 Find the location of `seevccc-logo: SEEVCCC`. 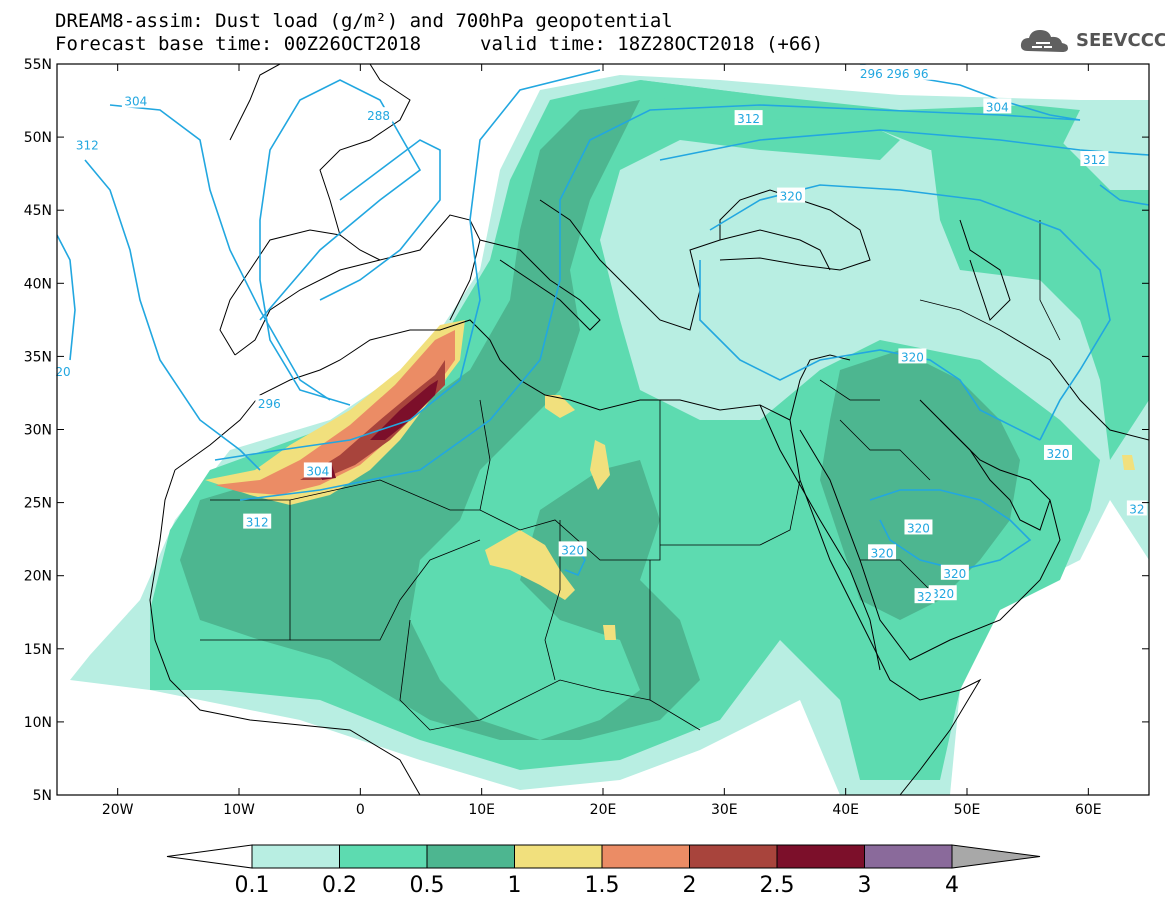

seevccc-logo: SEEVCCC is located at coordinates (1091, 41).